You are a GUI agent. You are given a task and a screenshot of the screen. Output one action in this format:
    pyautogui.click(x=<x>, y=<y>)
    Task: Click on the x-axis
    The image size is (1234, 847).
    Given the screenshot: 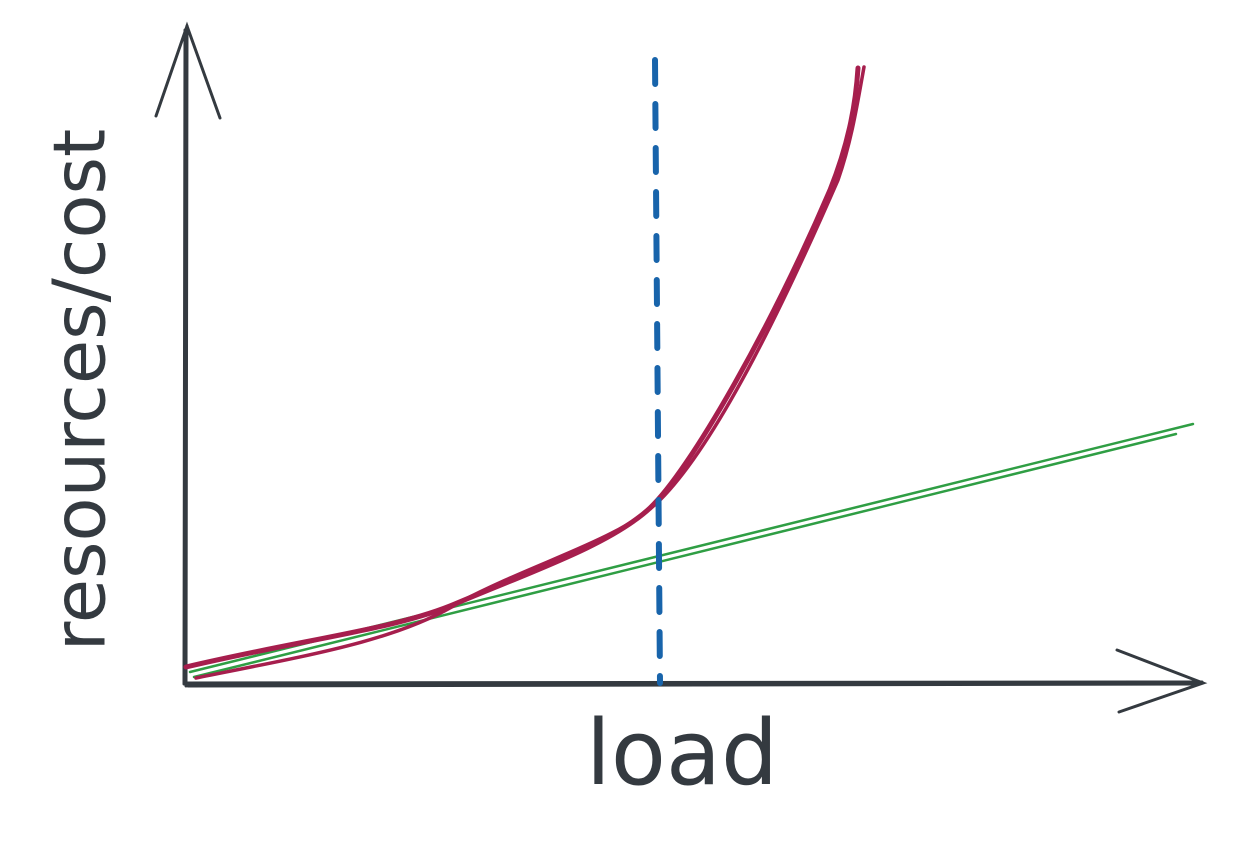 What is the action you would take?
    pyautogui.click(x=694, y=684)
    